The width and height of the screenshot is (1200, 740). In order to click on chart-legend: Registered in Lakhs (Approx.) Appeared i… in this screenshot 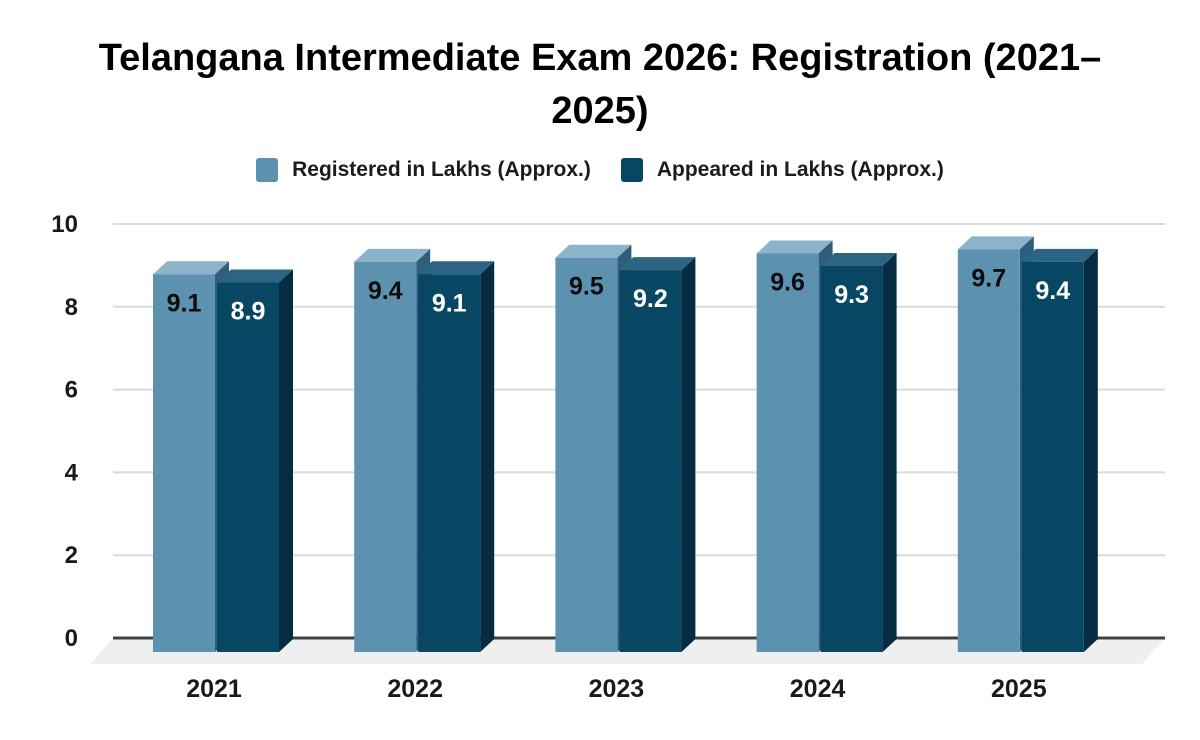, I will do `click(600, 170)`.